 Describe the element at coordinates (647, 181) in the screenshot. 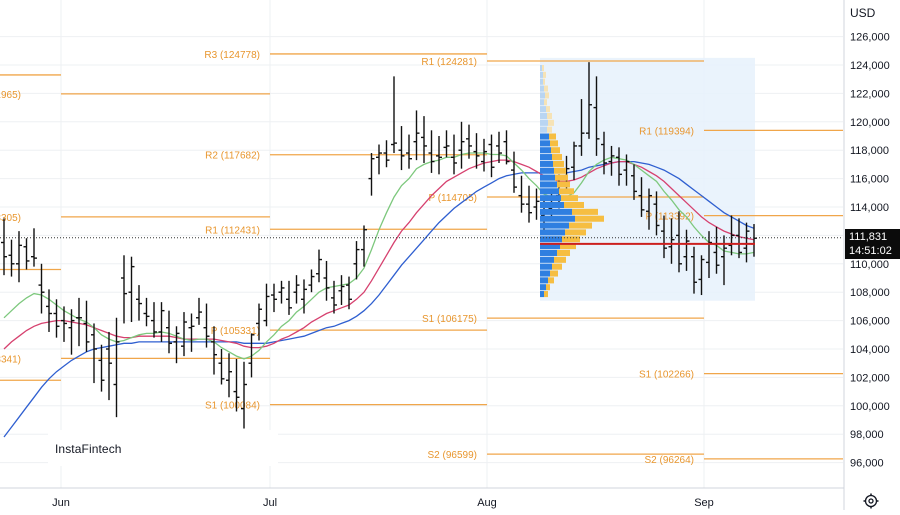

I see `volume-profile` at that location.